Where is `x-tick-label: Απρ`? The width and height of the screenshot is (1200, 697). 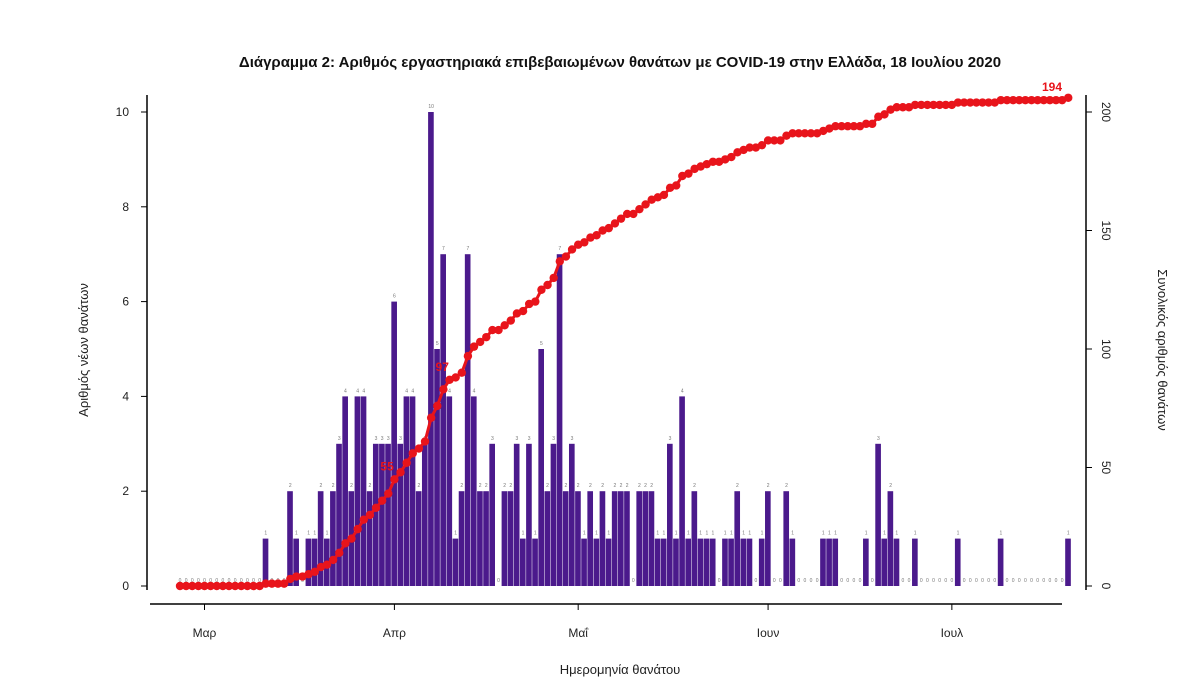 x-tick-label: Απρ is located at coordinates (394, 633).